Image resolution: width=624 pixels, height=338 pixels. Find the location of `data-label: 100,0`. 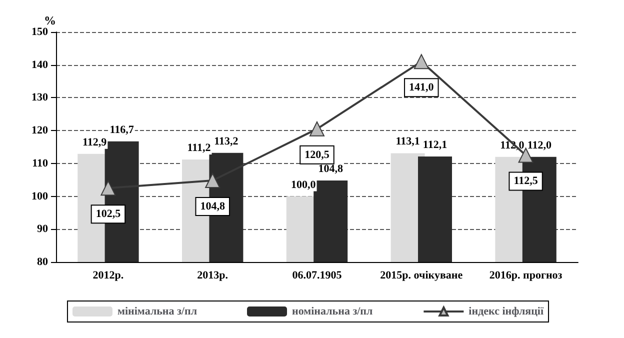

data-label: 100,0 is located at coordinates (303, 184).